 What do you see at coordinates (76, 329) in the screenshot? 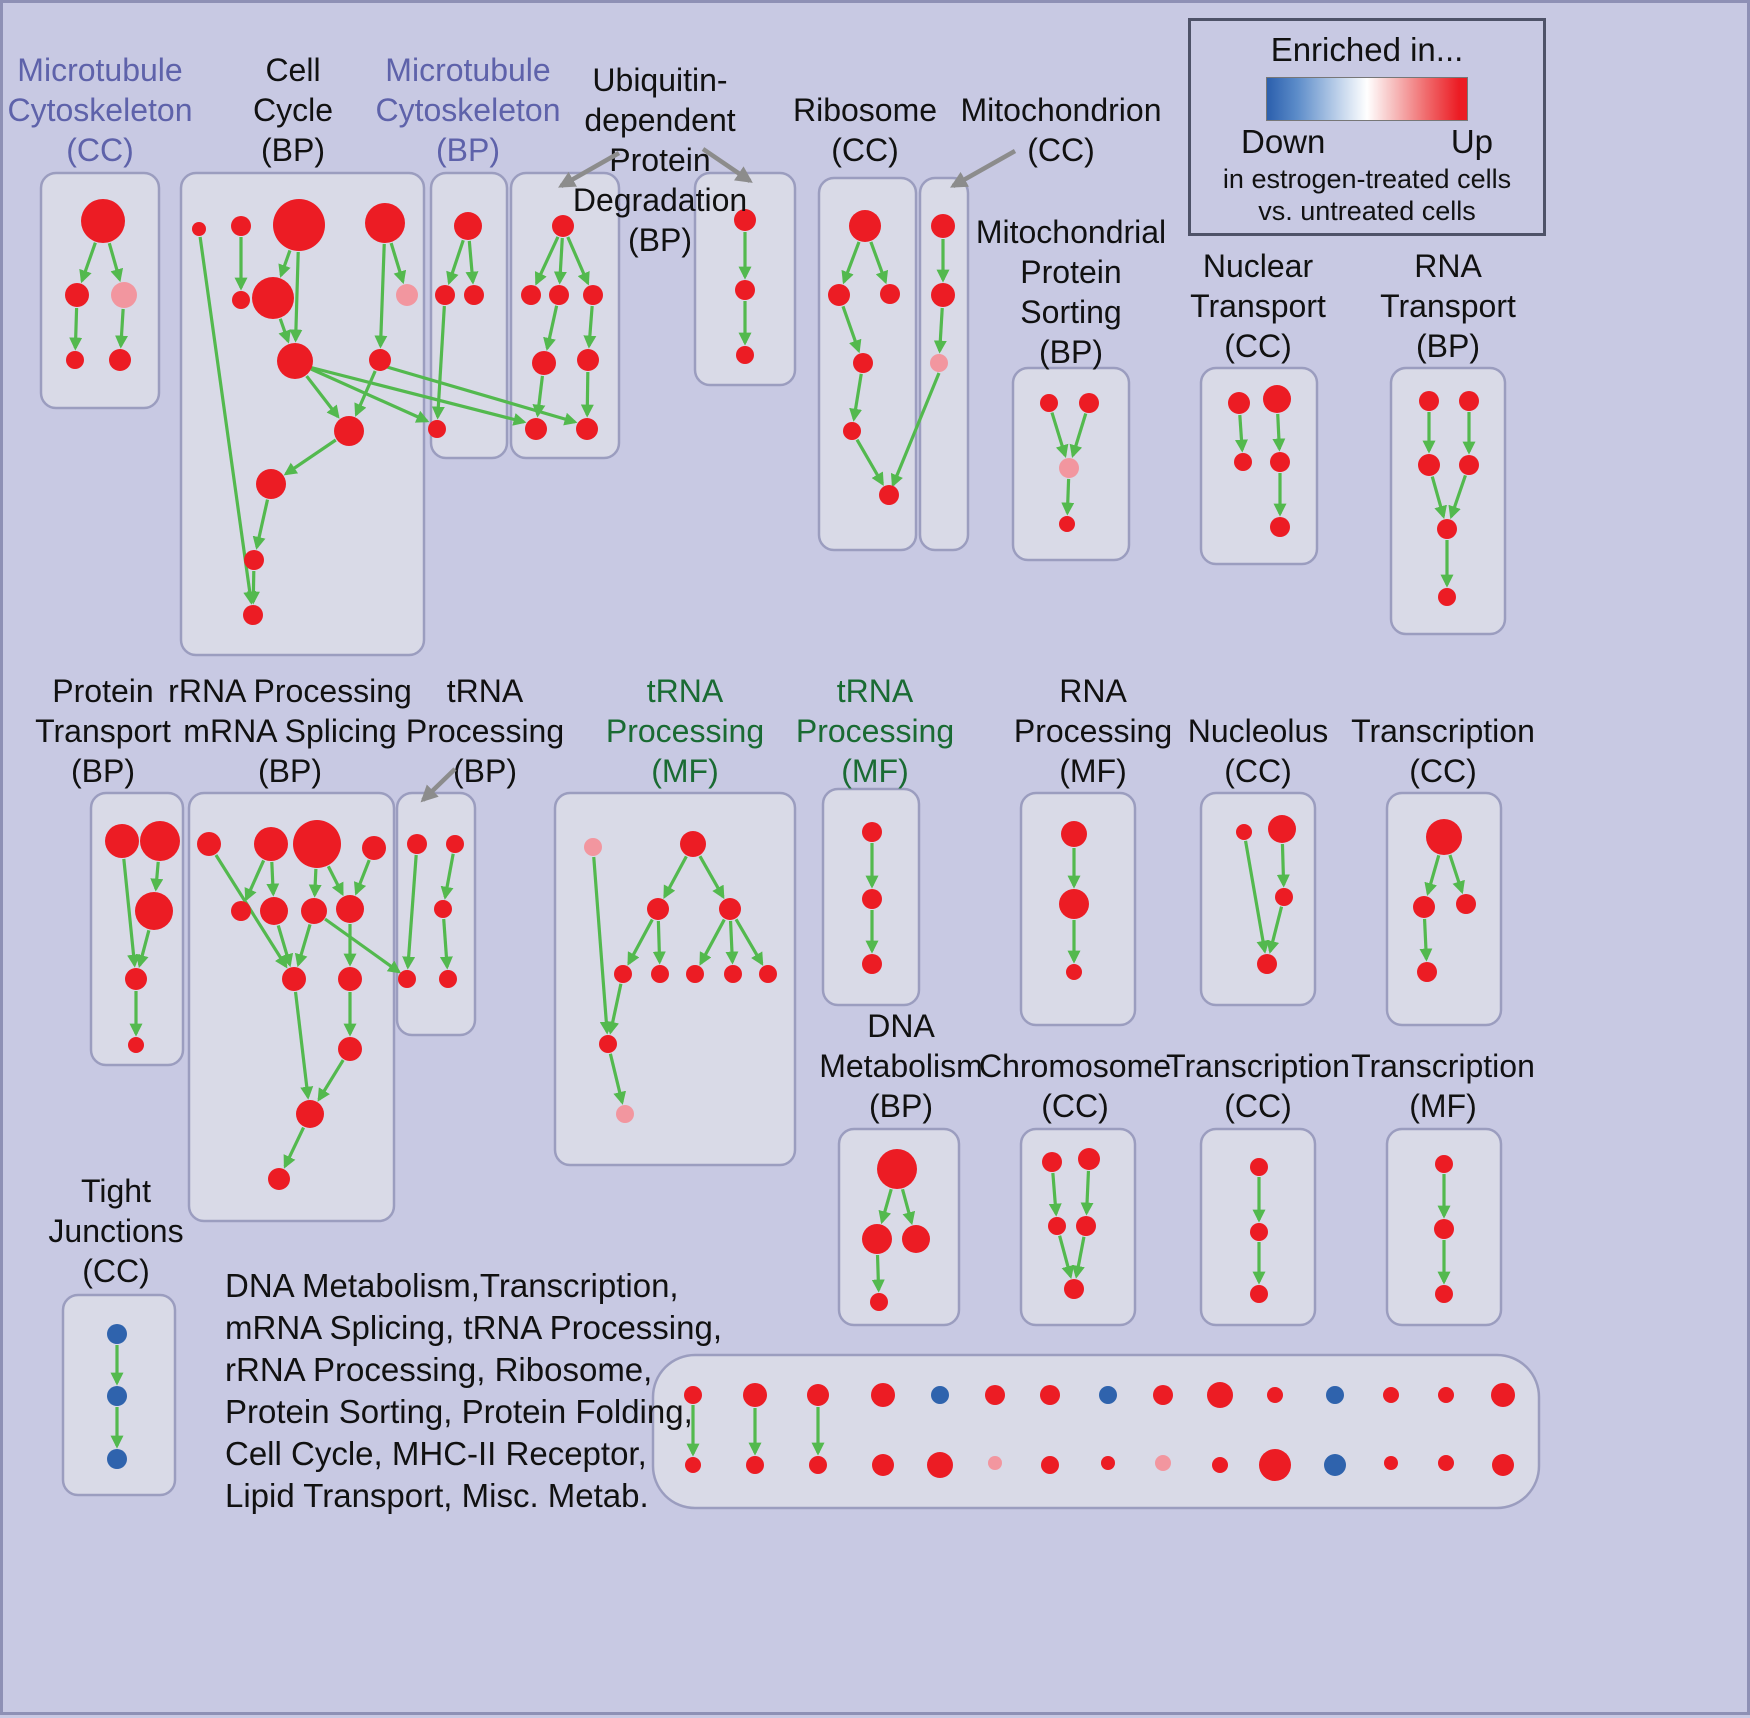
I see `edge-microtubule-cc` at bounding box center [76, 329].